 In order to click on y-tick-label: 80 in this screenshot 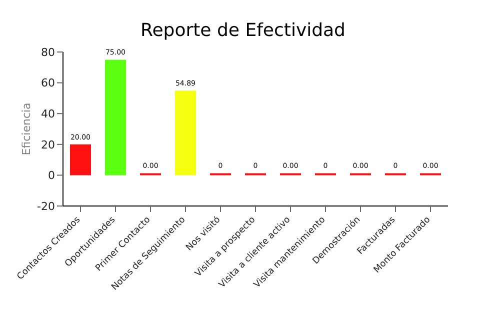, I will do `click(48, 52)`.